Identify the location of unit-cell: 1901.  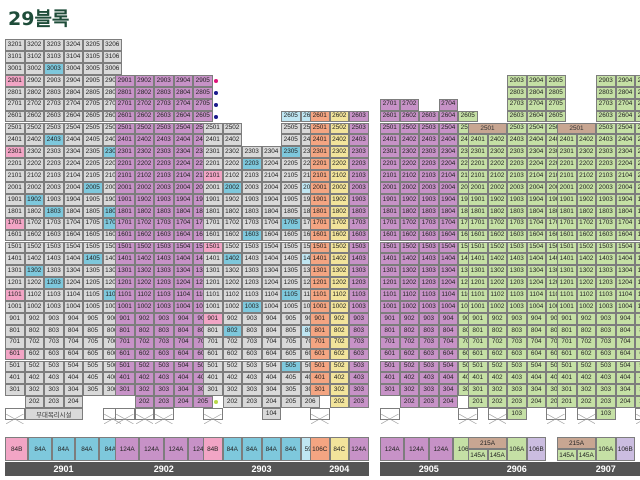
(478, 199).